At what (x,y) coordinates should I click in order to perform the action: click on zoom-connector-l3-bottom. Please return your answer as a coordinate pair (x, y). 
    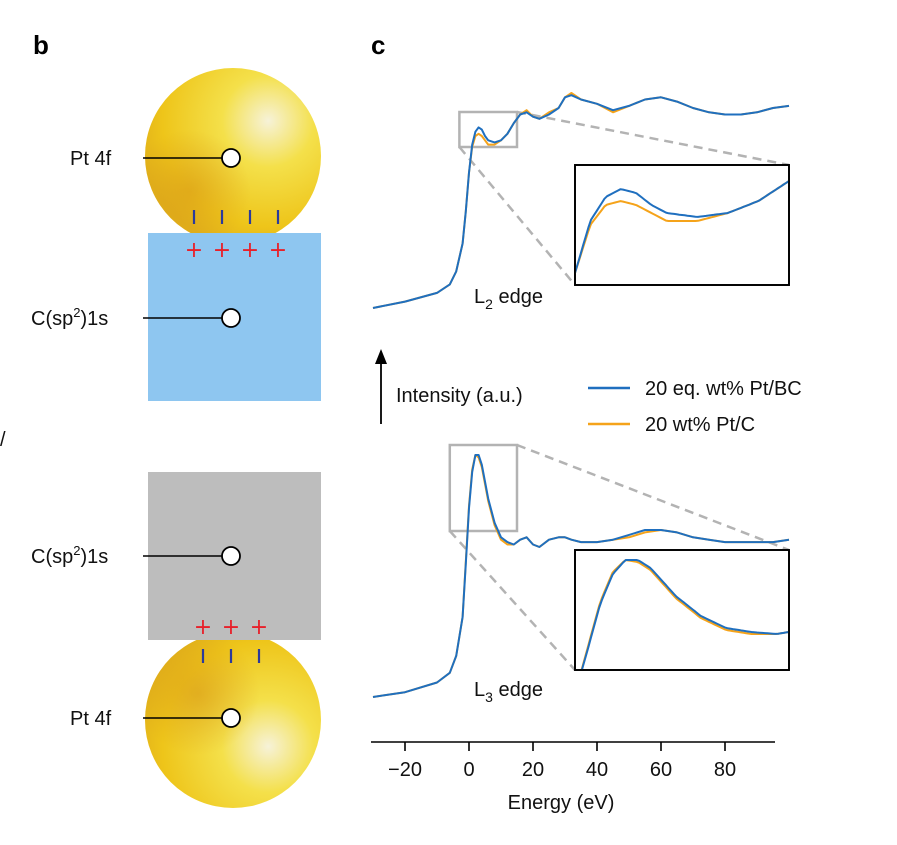
    Looking at the image, I should click on (512, 600).